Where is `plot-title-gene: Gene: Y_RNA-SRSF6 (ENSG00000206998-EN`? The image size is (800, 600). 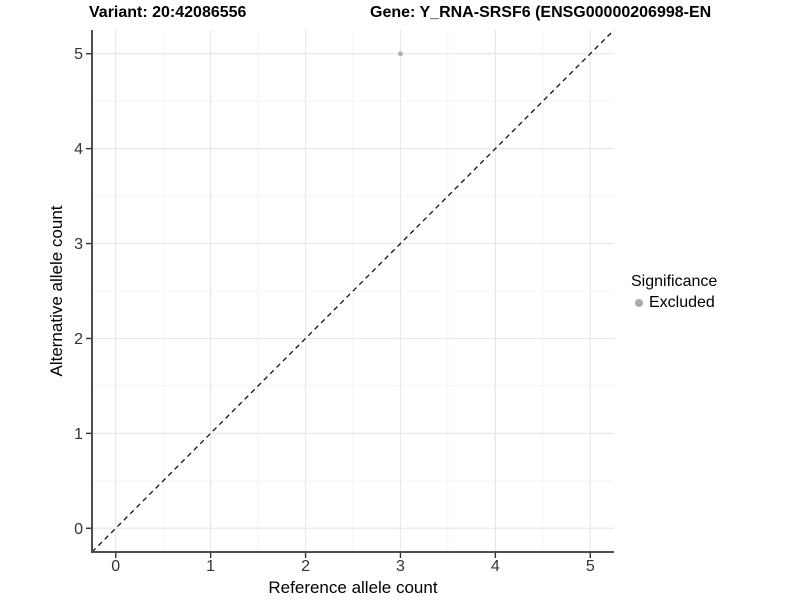 plot-title-gene: Gene: Y_RNA-SRSF6 (ENSG00000206998-EN is located at coordinates (541, 12).